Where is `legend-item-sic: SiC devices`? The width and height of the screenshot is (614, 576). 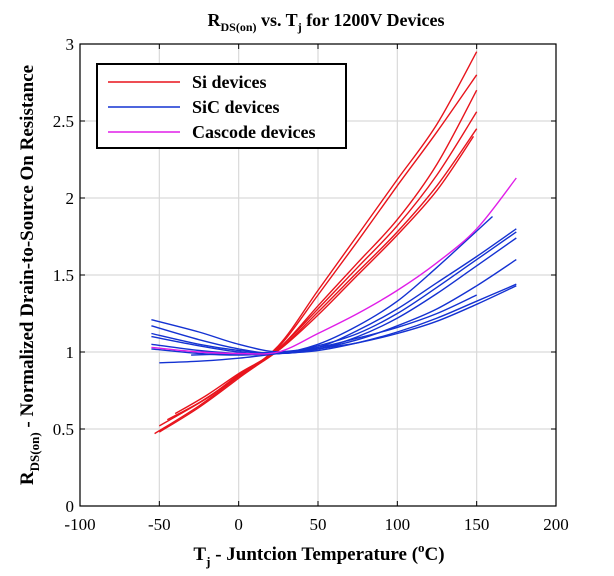
legend-item-sic: SiC devices is located at coordinates (194, 107).